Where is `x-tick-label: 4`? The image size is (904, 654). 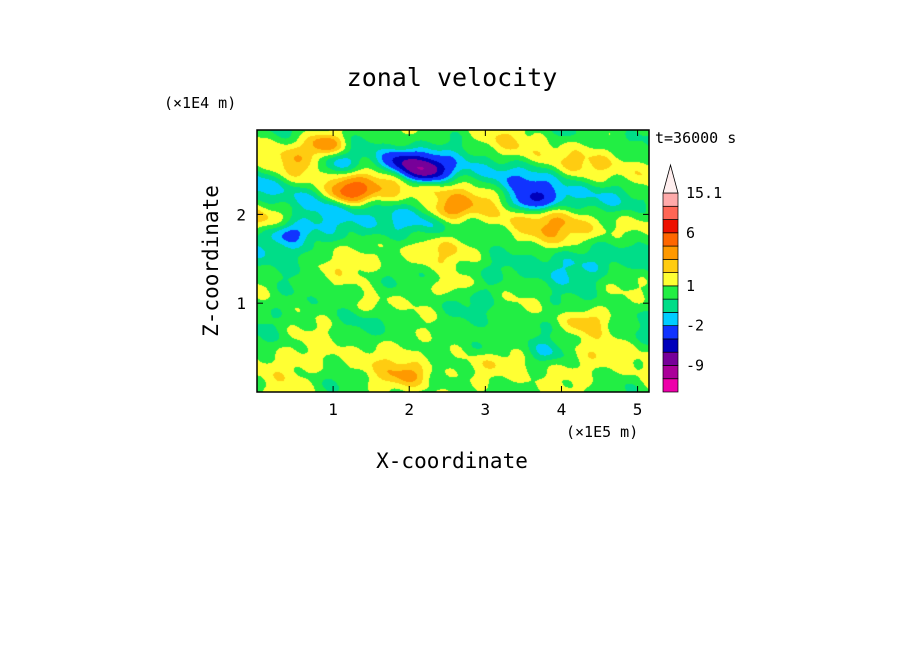
x-tick-label: 4 is located at coordinates (562, 409).